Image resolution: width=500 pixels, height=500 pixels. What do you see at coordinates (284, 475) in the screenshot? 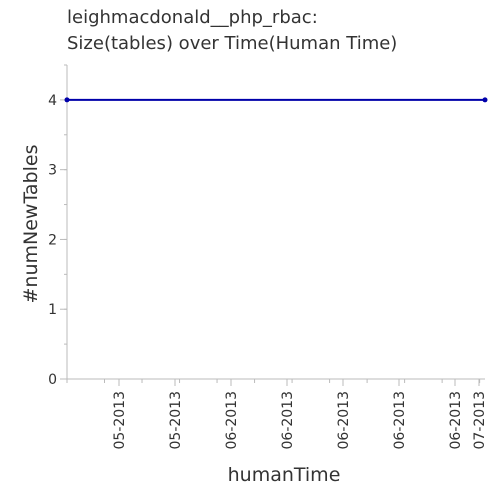
I see `x-axis-label: humanTime` at bounding box center [284, 475].